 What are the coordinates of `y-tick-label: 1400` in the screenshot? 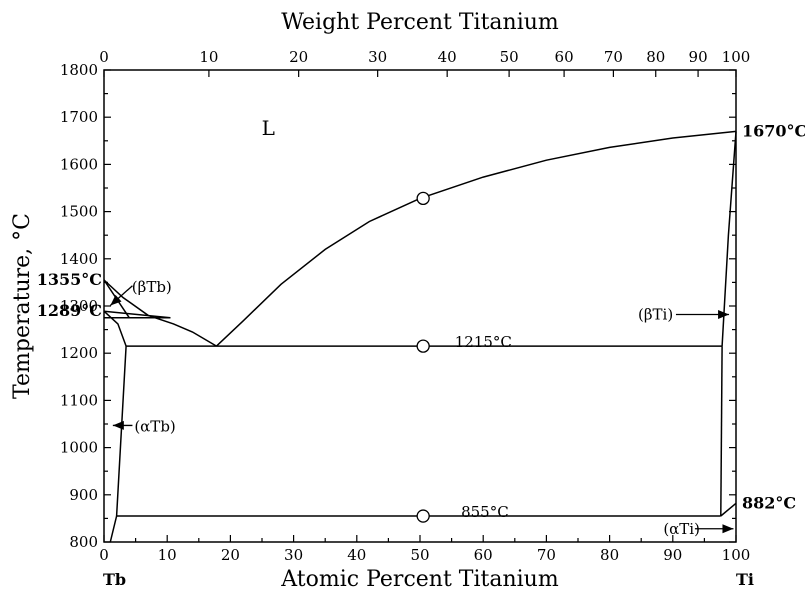 It's located at (79, 259).